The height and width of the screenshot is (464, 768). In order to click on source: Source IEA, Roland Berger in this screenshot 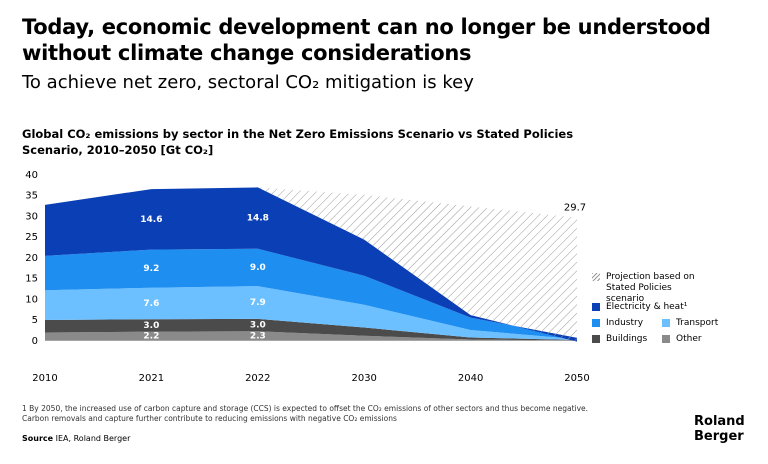, I will do `click(76, 438)`.